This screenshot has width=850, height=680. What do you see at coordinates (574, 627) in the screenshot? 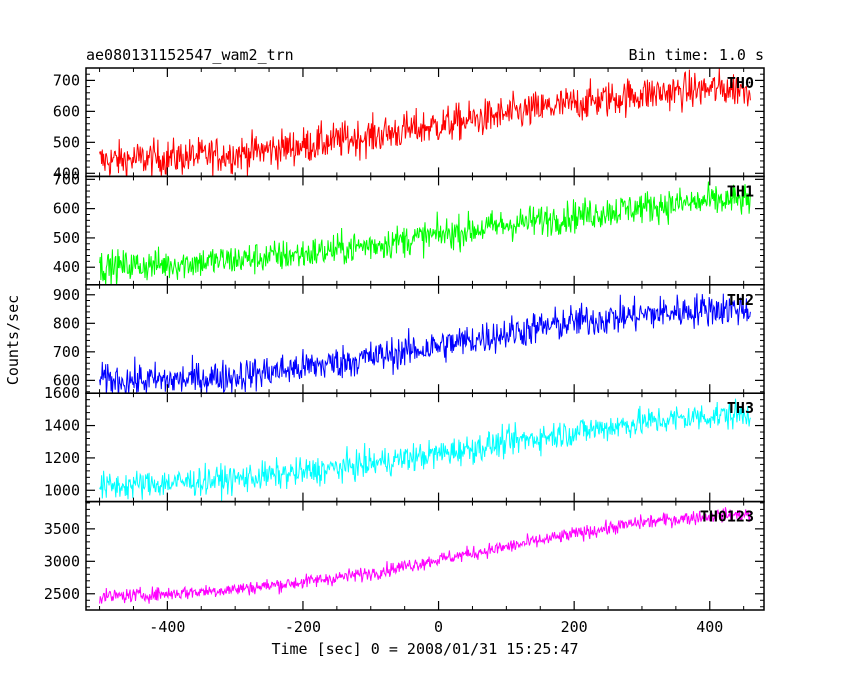
I see `x-tick-label: 200` at bounding box center [574, 627].